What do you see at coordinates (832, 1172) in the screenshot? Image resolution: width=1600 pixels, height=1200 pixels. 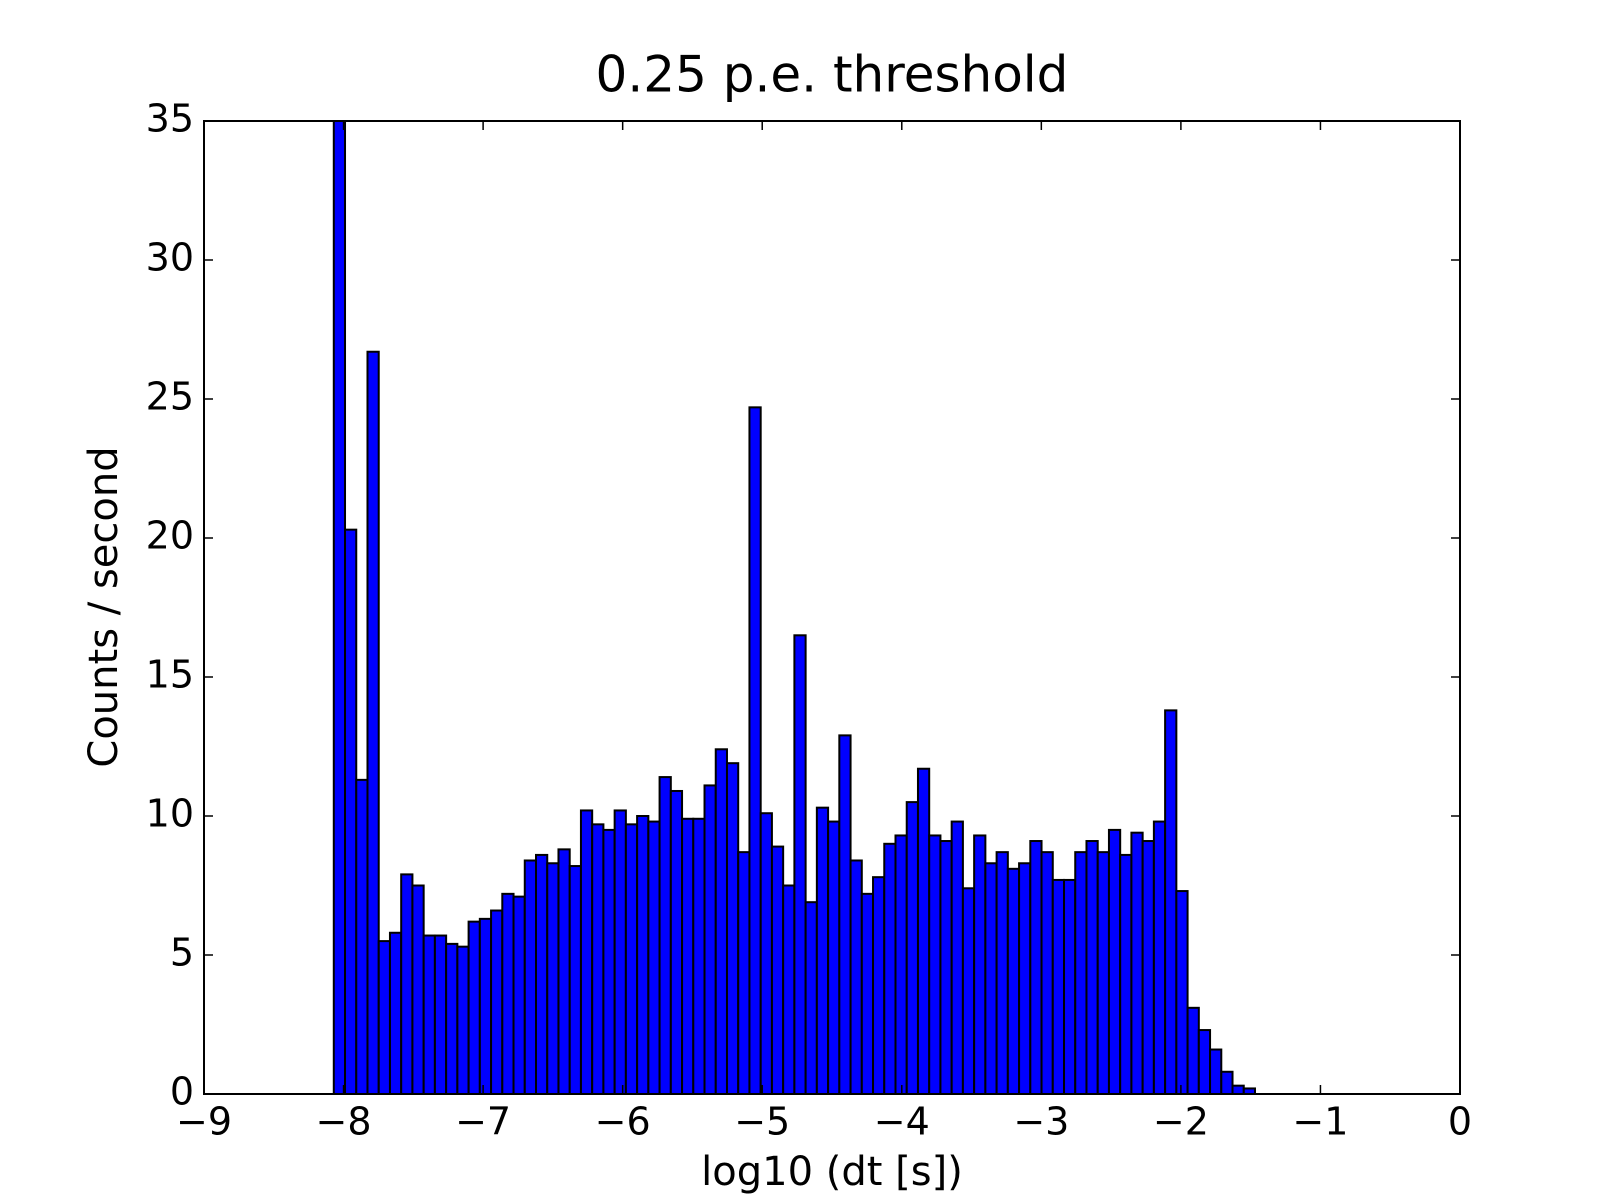 I see `x-axis-label: log10 (dt [s])` at bounding box center [832, 1172].